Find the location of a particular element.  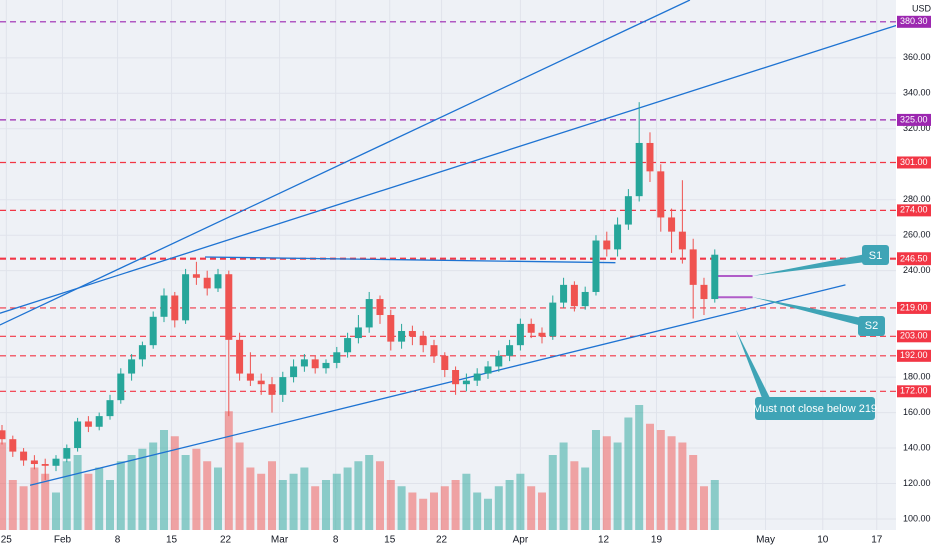

x-tick-label: 10 is located at coordinates (823, 540).